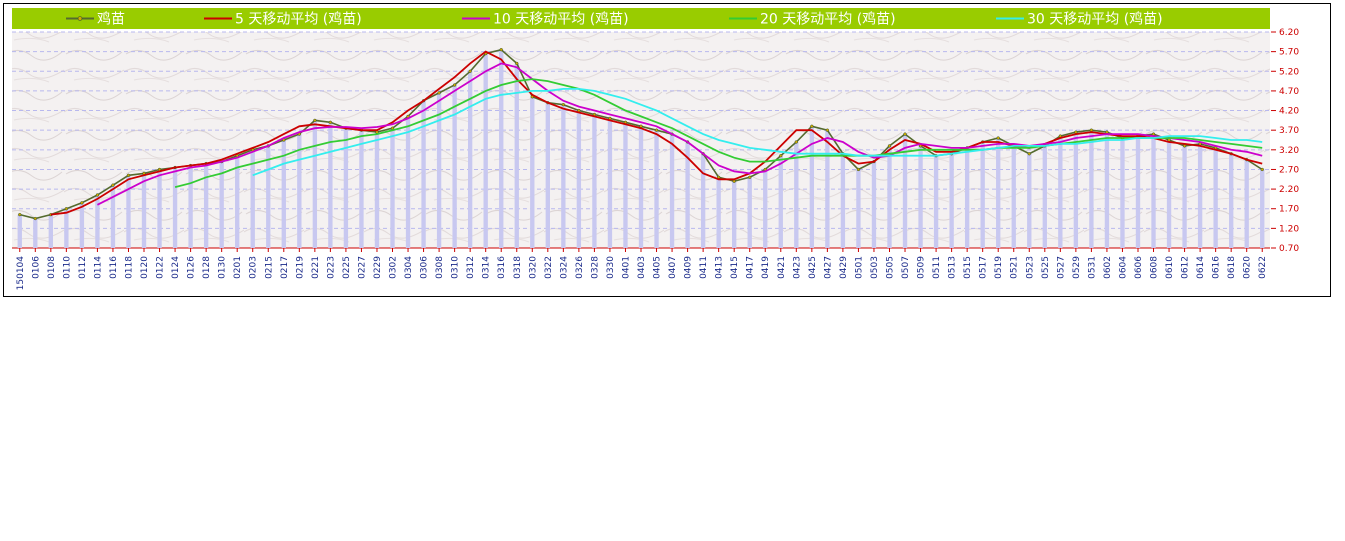 The height and width of the screenshot is (541, 1345). Describe the element at coordinates (720, 267) in the screenshot. I see `x-tick-label: 0413` at that location.